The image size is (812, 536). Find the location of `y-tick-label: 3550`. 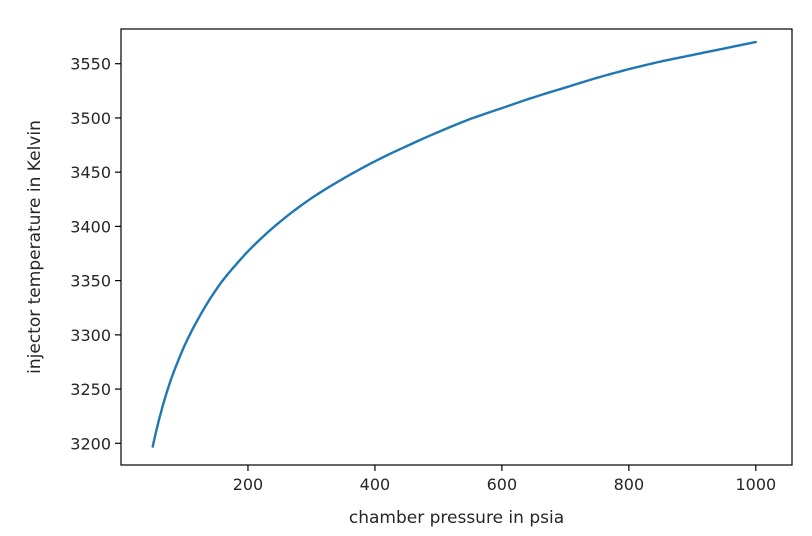

y-tick-label: 3550 is located at coordinates (90, 64).